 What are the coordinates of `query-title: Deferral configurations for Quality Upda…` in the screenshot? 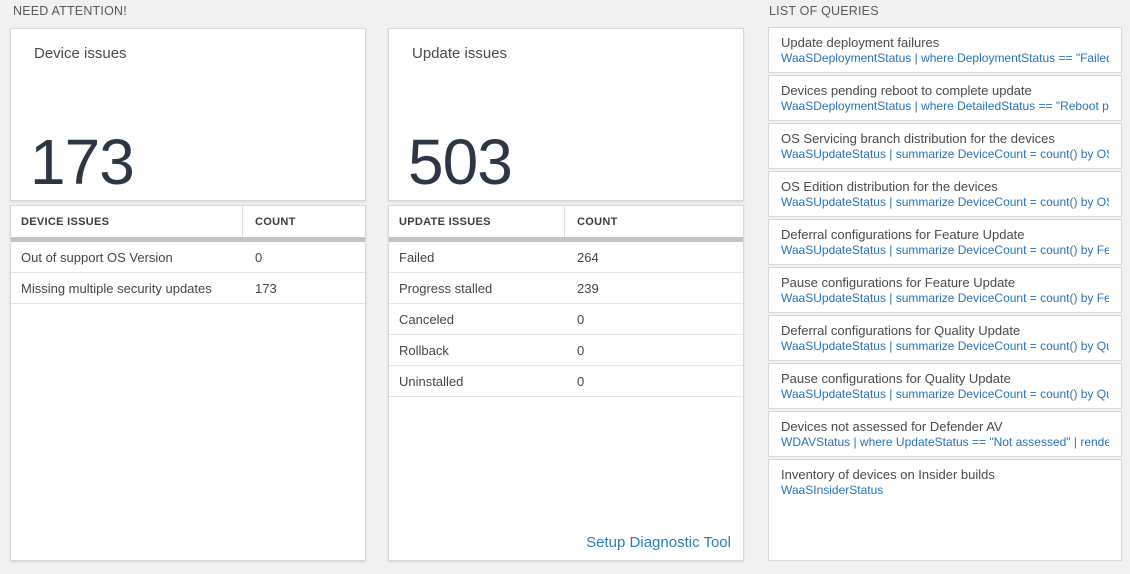 It's located at (901, 330).